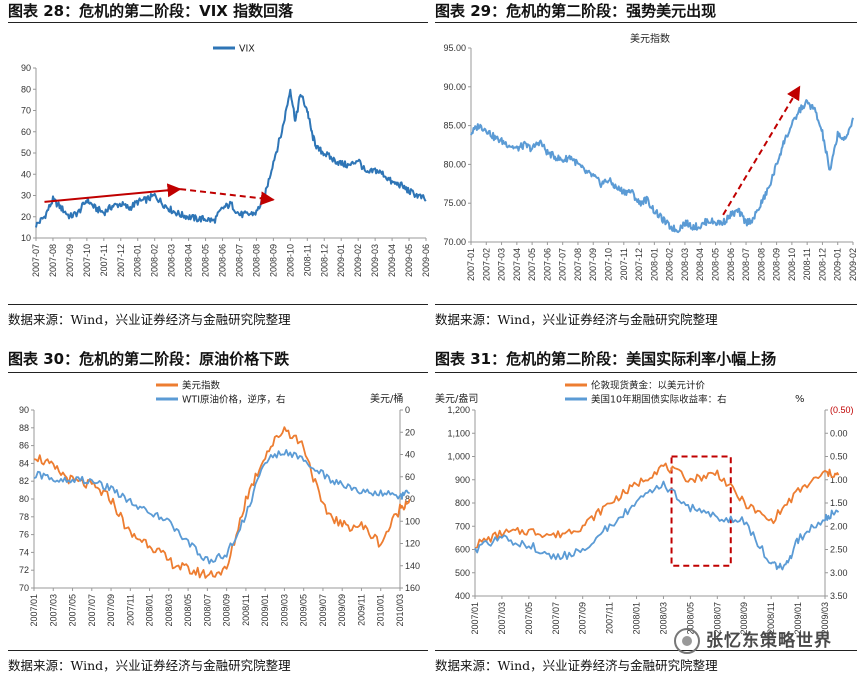 The image size is (862, 676). Describe the element at coordinates (410, 477) in the screenshot. I see `y-right-tick-label: 60` at that location.